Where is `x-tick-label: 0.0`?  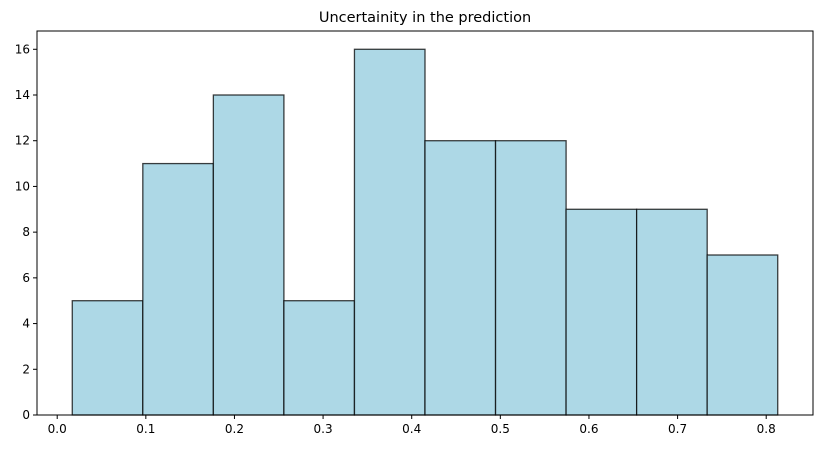 x-tick-label: 0.0 is located at coordinates (57, 429).